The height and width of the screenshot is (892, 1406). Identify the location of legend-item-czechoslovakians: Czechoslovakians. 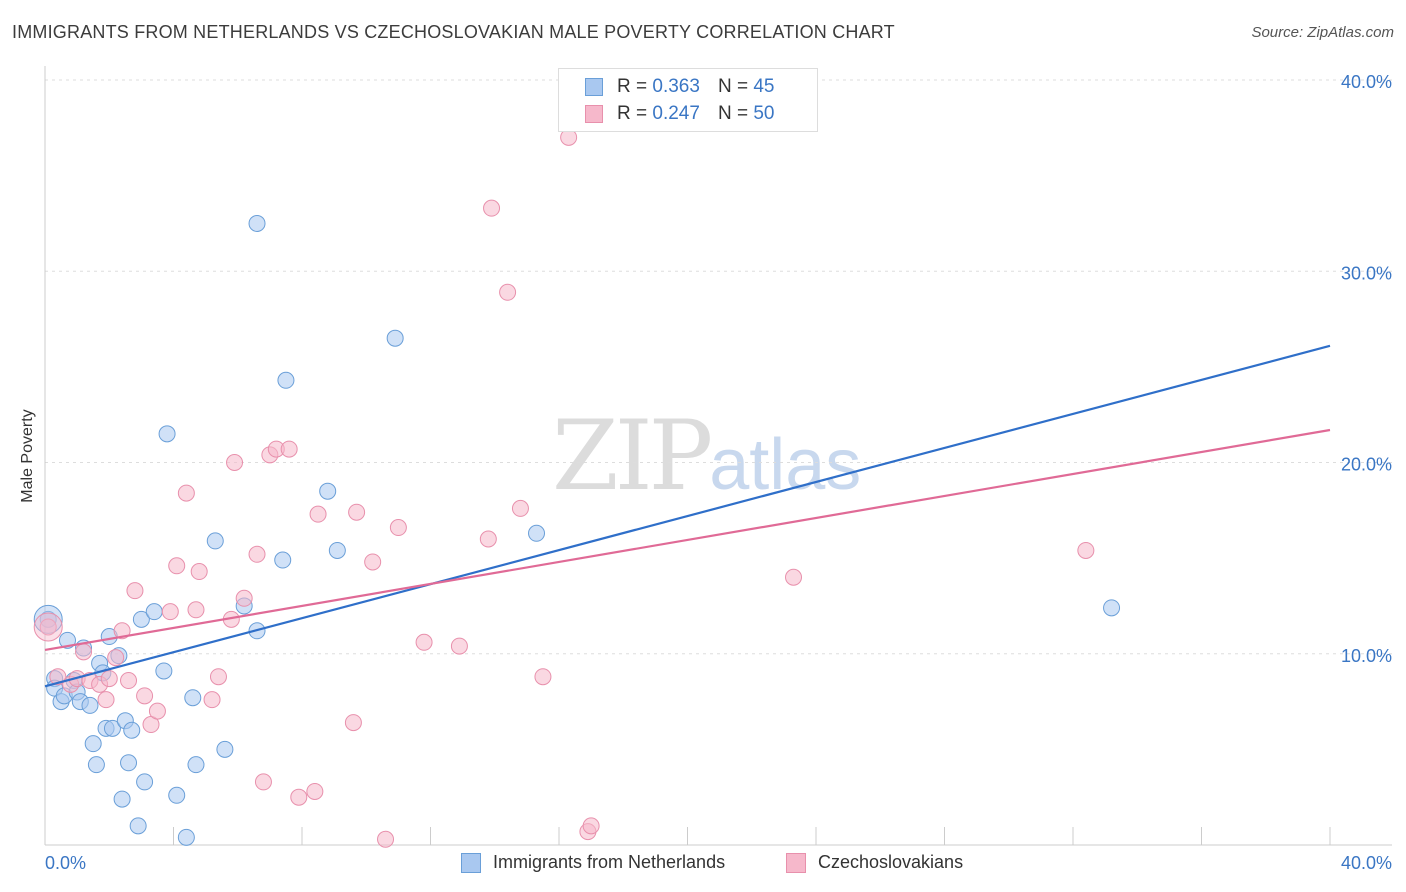
(874, 862).